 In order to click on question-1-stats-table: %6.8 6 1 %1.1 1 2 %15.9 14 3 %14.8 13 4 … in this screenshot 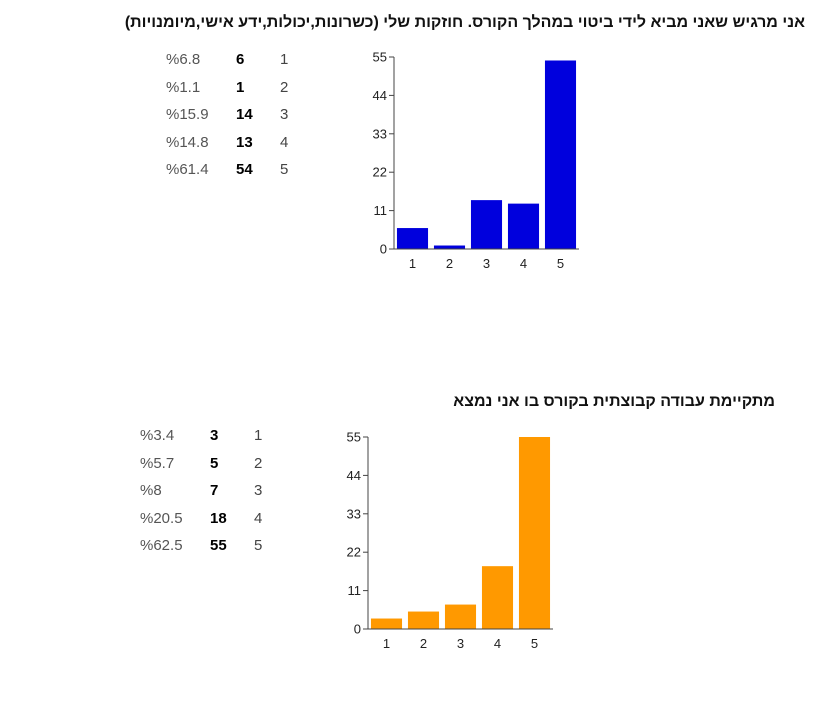, I will do `click(233, 115)`.